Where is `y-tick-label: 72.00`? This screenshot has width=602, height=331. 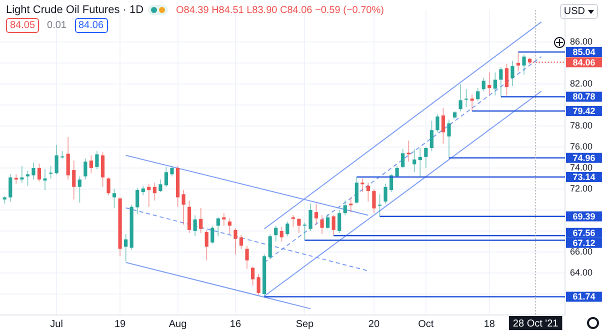
y-tick-label: 72.00 is located at coordinates (581, 188).